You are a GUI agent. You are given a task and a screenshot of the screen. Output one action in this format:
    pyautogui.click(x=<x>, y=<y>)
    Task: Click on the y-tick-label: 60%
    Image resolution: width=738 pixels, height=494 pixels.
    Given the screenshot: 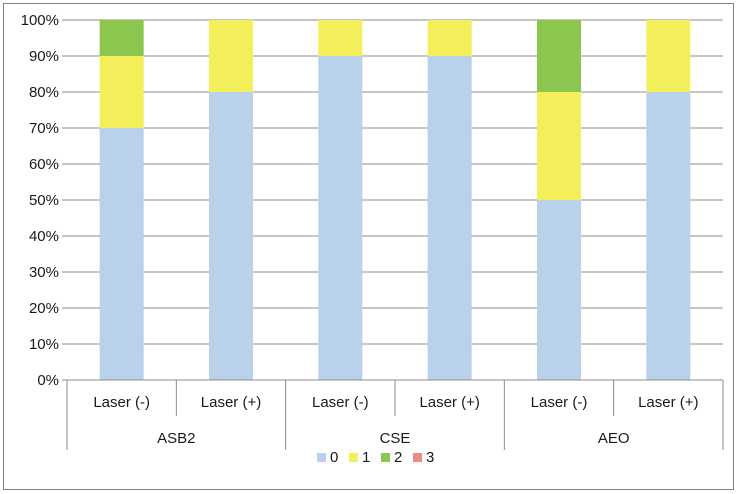 What is the action you would take?
    pyautogui.click(x=44, y=164)
    